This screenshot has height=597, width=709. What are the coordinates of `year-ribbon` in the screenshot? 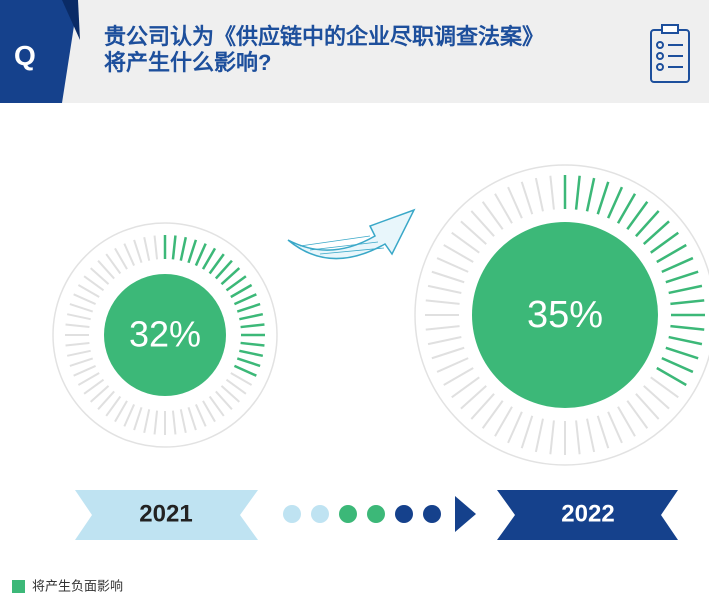 It's located at (587, 515).